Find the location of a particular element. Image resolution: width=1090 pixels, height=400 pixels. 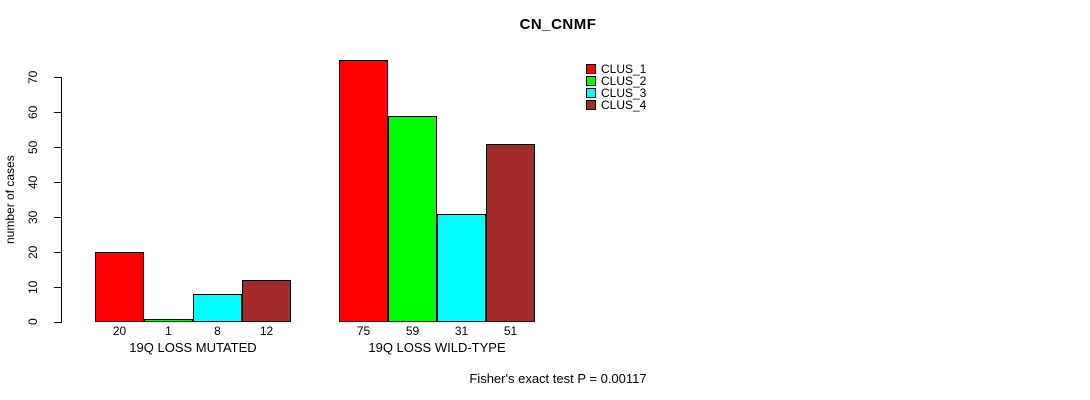

bar-value-clus_4-group2: 51 is located at coordinates (510, 331).